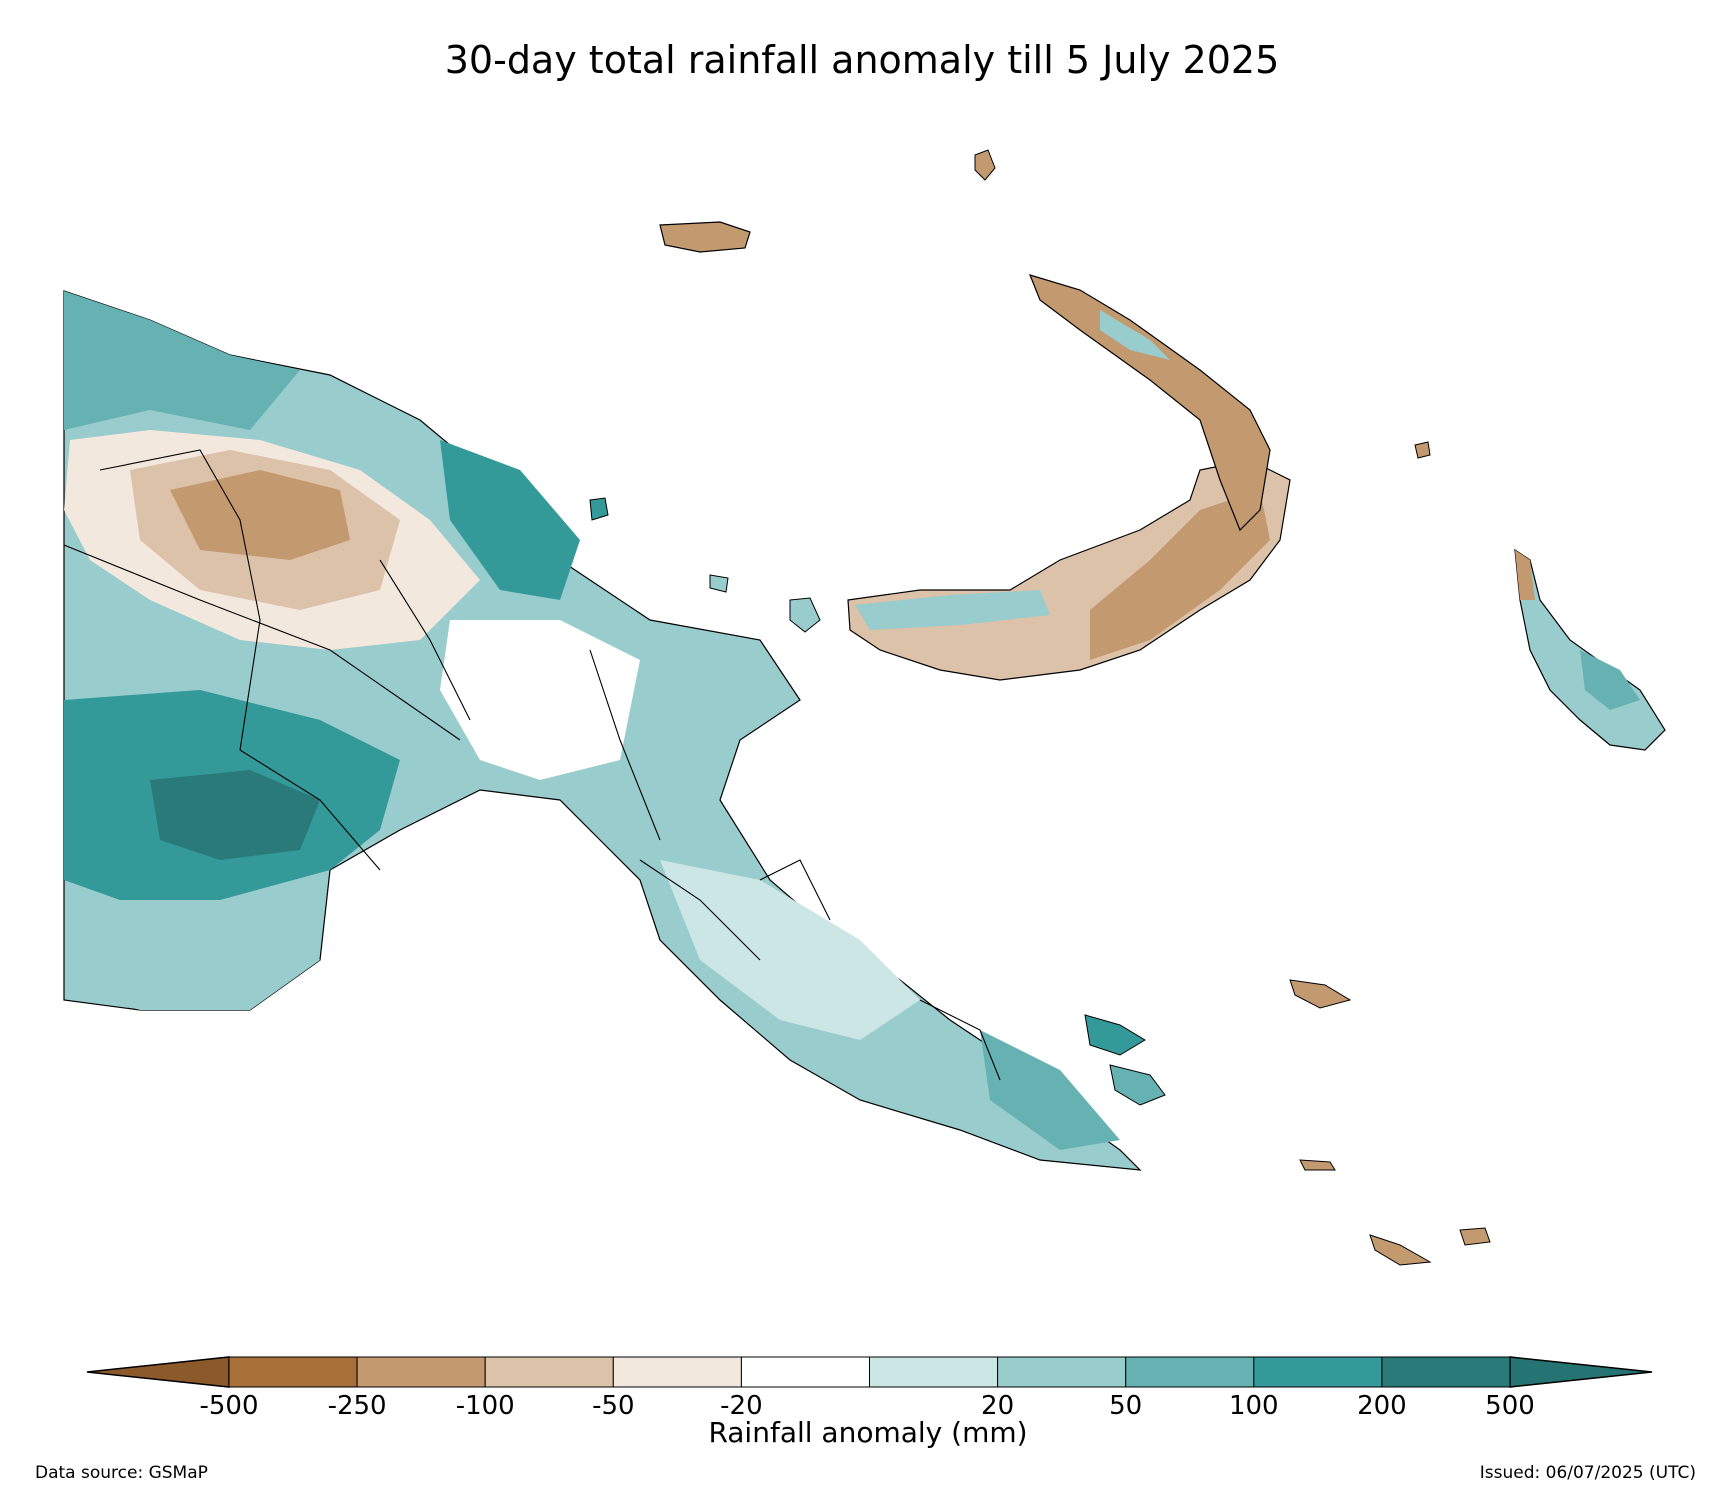 The height and width of the screenshot is (1494, 1724). Describe the element at coordinates (1149, 403) in the screenshot. I see `new-ireland` at that location.